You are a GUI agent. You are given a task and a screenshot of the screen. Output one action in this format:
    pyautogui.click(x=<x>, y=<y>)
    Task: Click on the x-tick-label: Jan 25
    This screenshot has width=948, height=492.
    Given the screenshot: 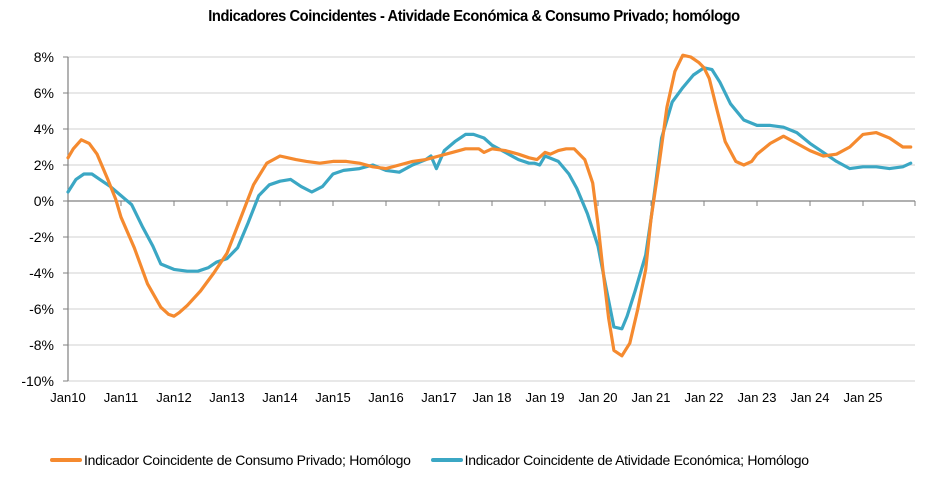 What is the action you would take?
    pyautogui.click(x=862, y=397)
    